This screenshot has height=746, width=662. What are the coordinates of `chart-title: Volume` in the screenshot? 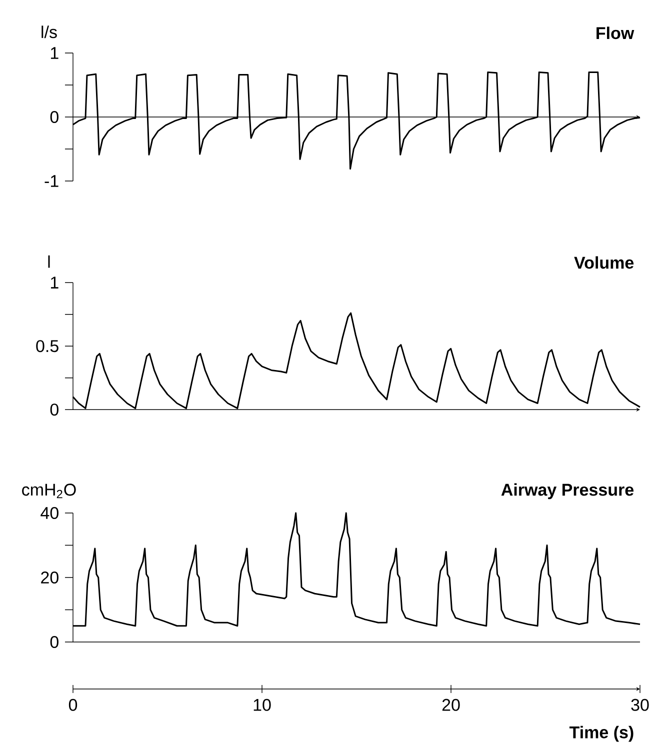 It's located at (604, 262).